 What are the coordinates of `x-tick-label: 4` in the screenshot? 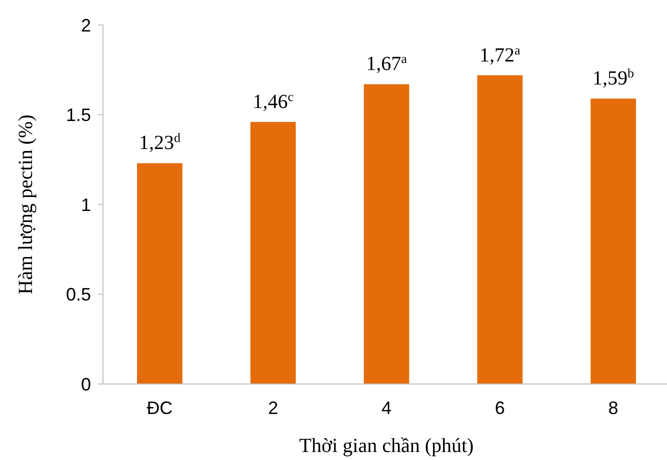 It's located at (386, 408).